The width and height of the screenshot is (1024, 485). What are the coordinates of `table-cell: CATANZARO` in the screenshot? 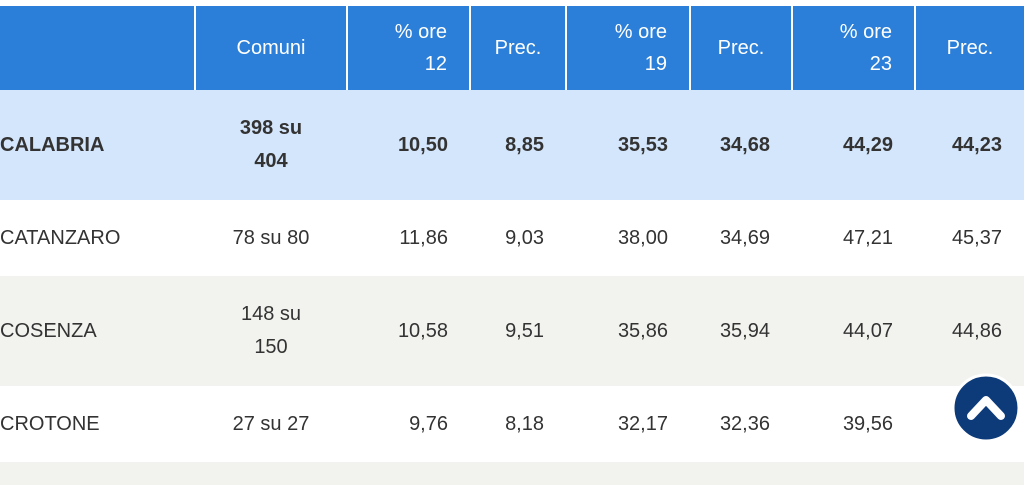 It's located at (97, 238).